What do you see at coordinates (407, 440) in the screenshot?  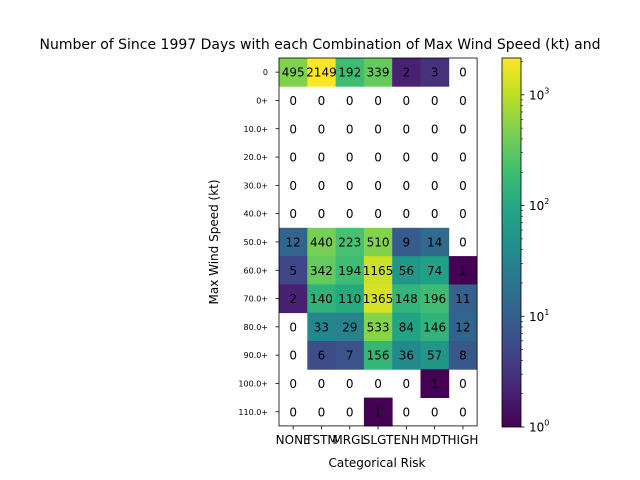 I see `x-tick-label: ENH` at bounding box center [407, 440].